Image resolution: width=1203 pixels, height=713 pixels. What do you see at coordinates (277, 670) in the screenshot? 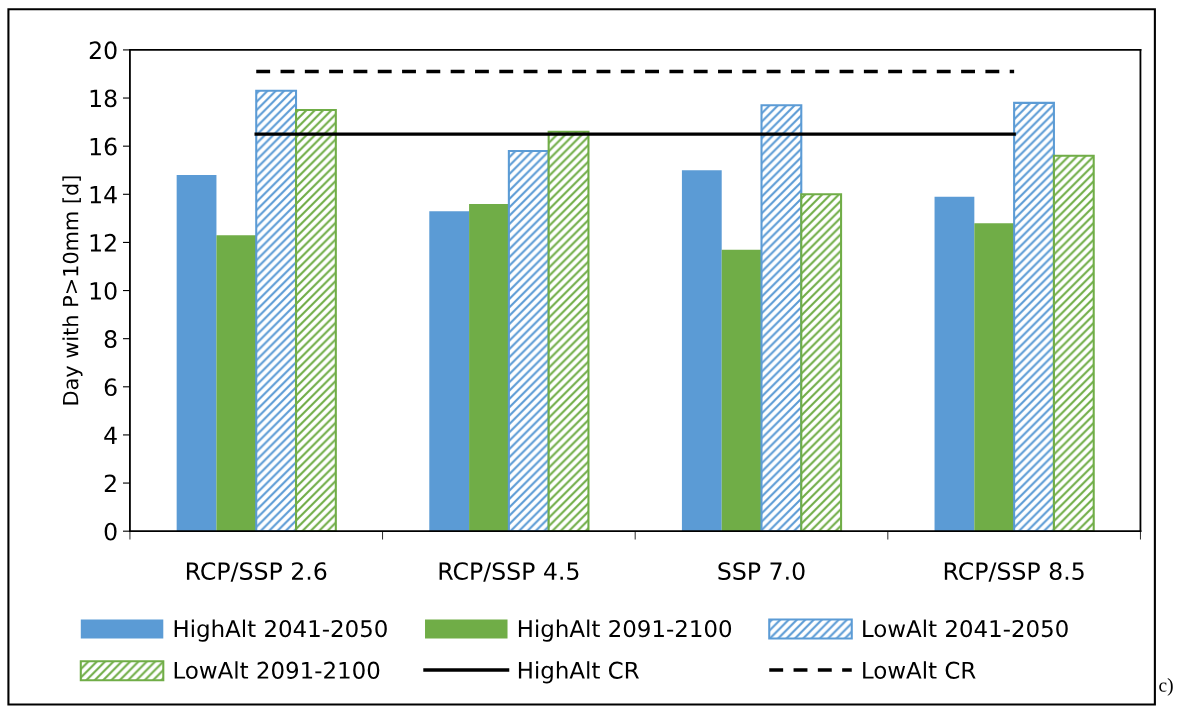
I see `legend-label: LowAlt 2091-2100` at bounding box center [277, 670].